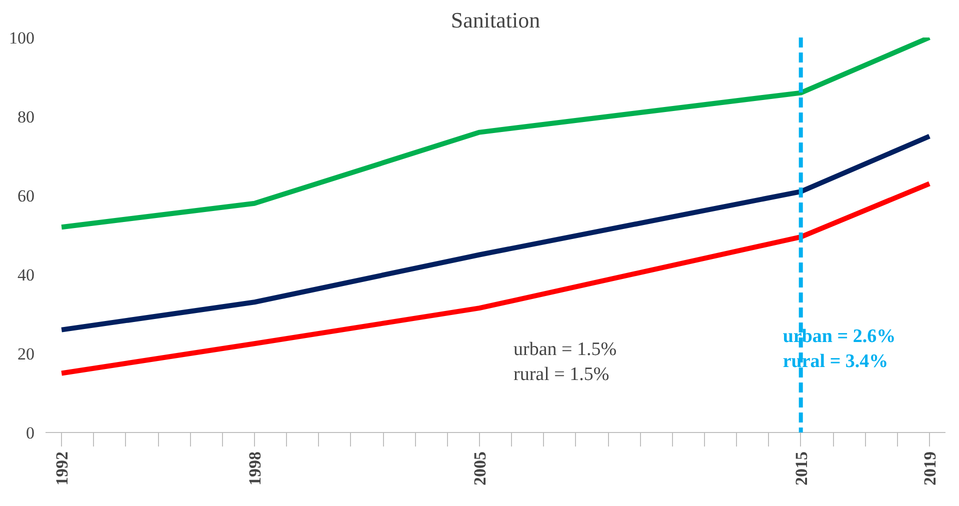  What do you see at coordinates (839, 349) in the screenshot?
I see `annotation: urban = 2.6% rural = 3.4%` at bounding box center [839, 349].